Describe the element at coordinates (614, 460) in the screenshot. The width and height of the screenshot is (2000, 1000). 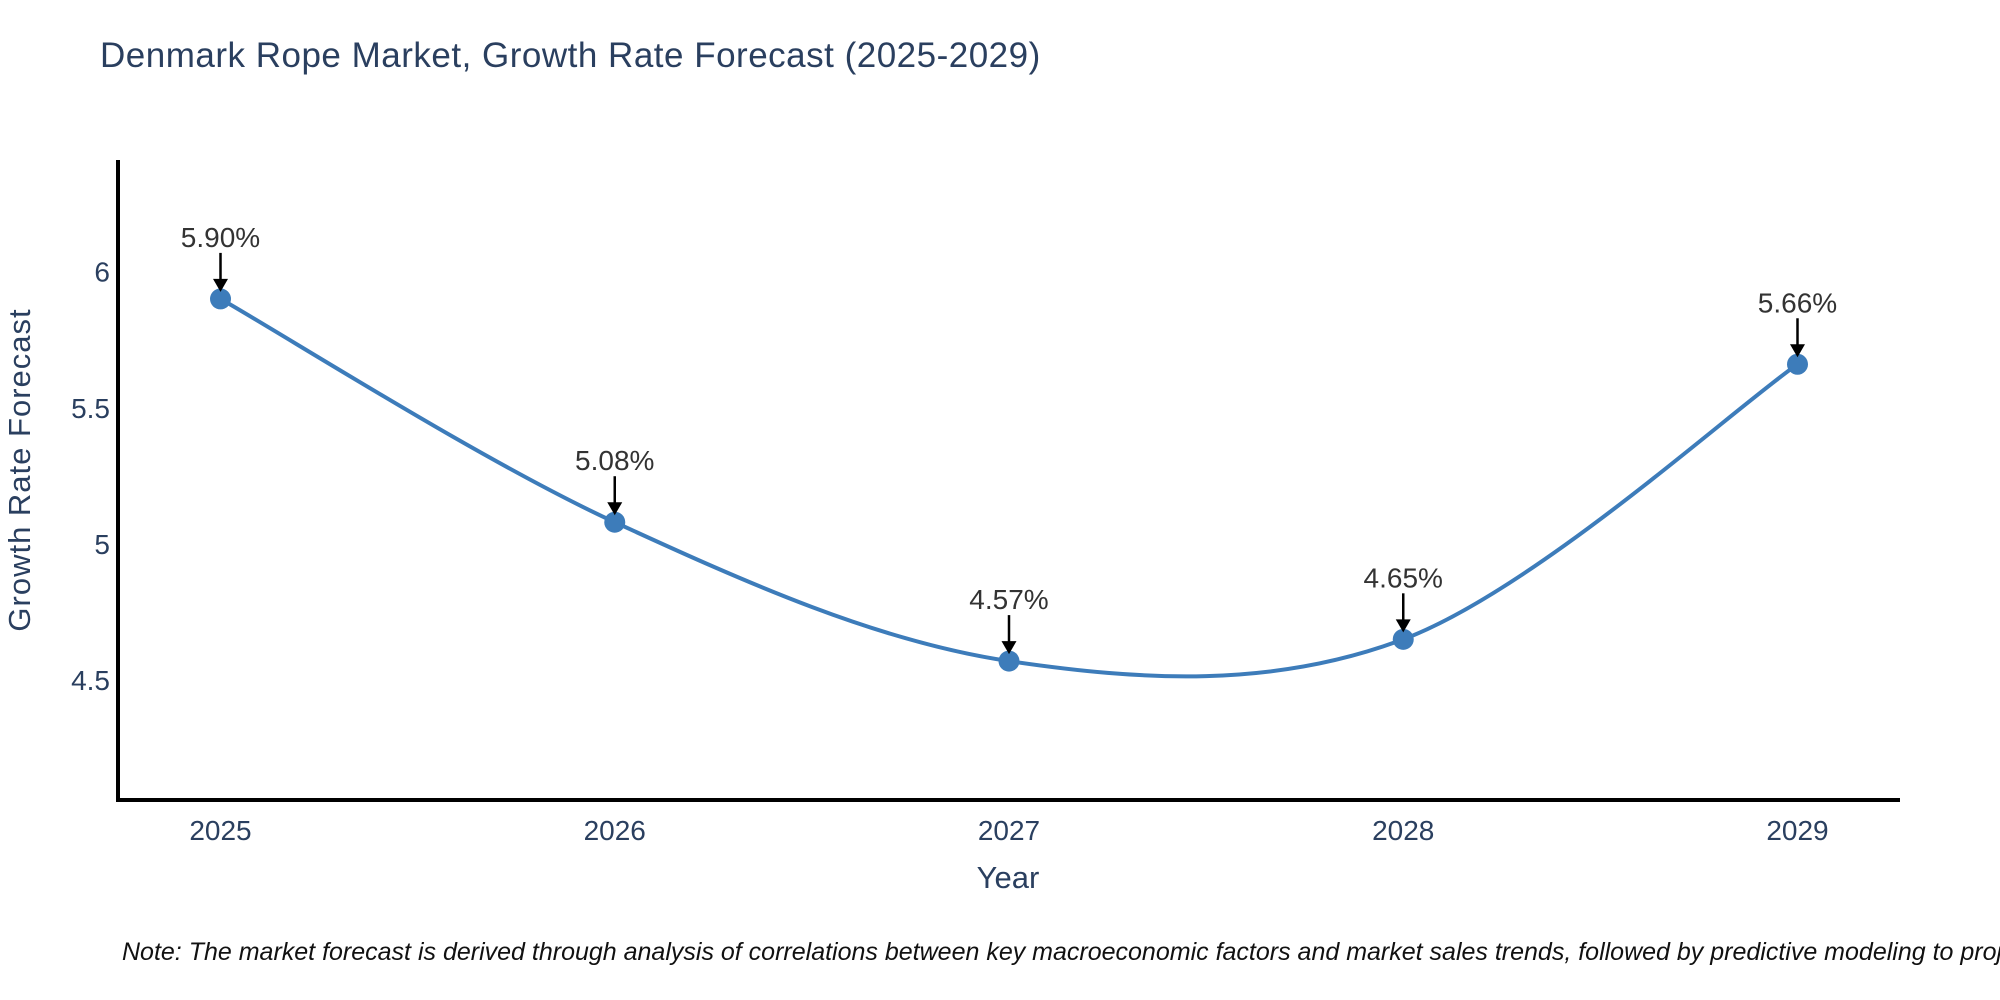
I see `data-point-label: 5.08%` at that location.